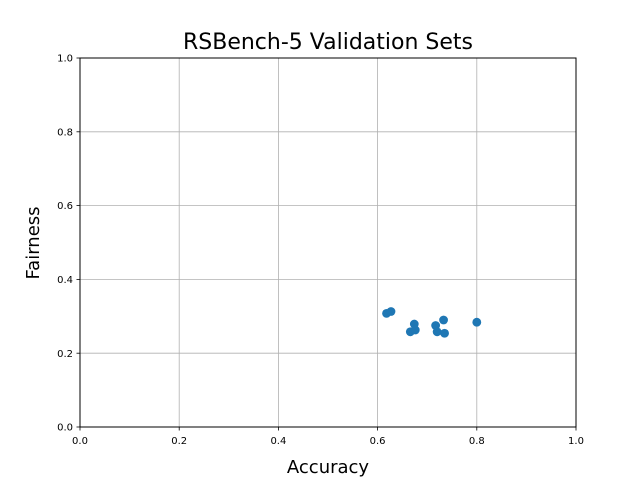 This screenshot has height=480, width=640. I want to click on x-axis-label: Accuracy, so click(328, 467).